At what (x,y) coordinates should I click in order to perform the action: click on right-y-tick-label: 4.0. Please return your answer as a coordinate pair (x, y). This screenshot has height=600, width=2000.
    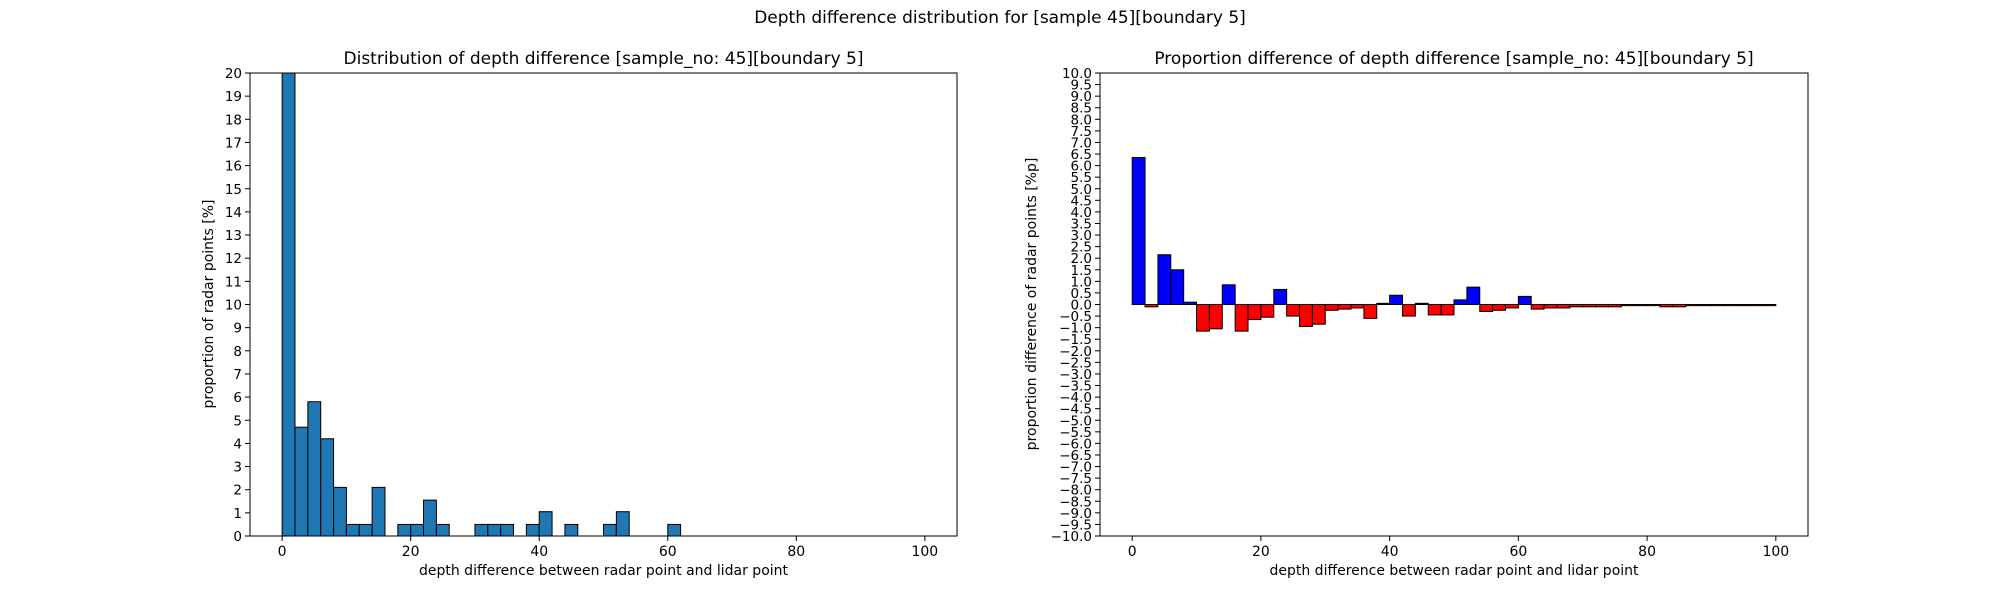
    Looking at the image, I should click on (1081, 213).